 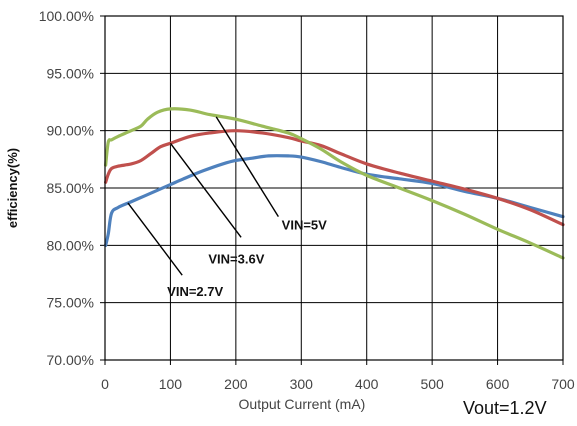 I want to click on annotations: VIN=5V VIN=3.6V VIN=2.7V, so click(x=227, y=207).